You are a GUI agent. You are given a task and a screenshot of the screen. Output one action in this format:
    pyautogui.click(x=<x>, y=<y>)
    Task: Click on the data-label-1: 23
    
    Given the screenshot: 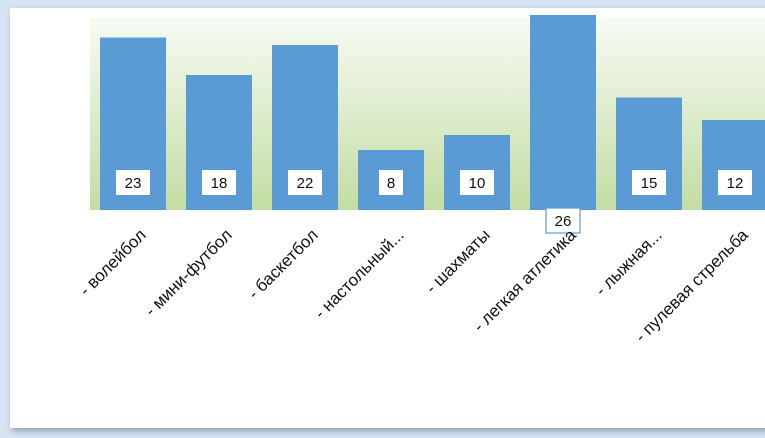 What is the action you would take?
    pyautogui.click(x=133, y=183)
    